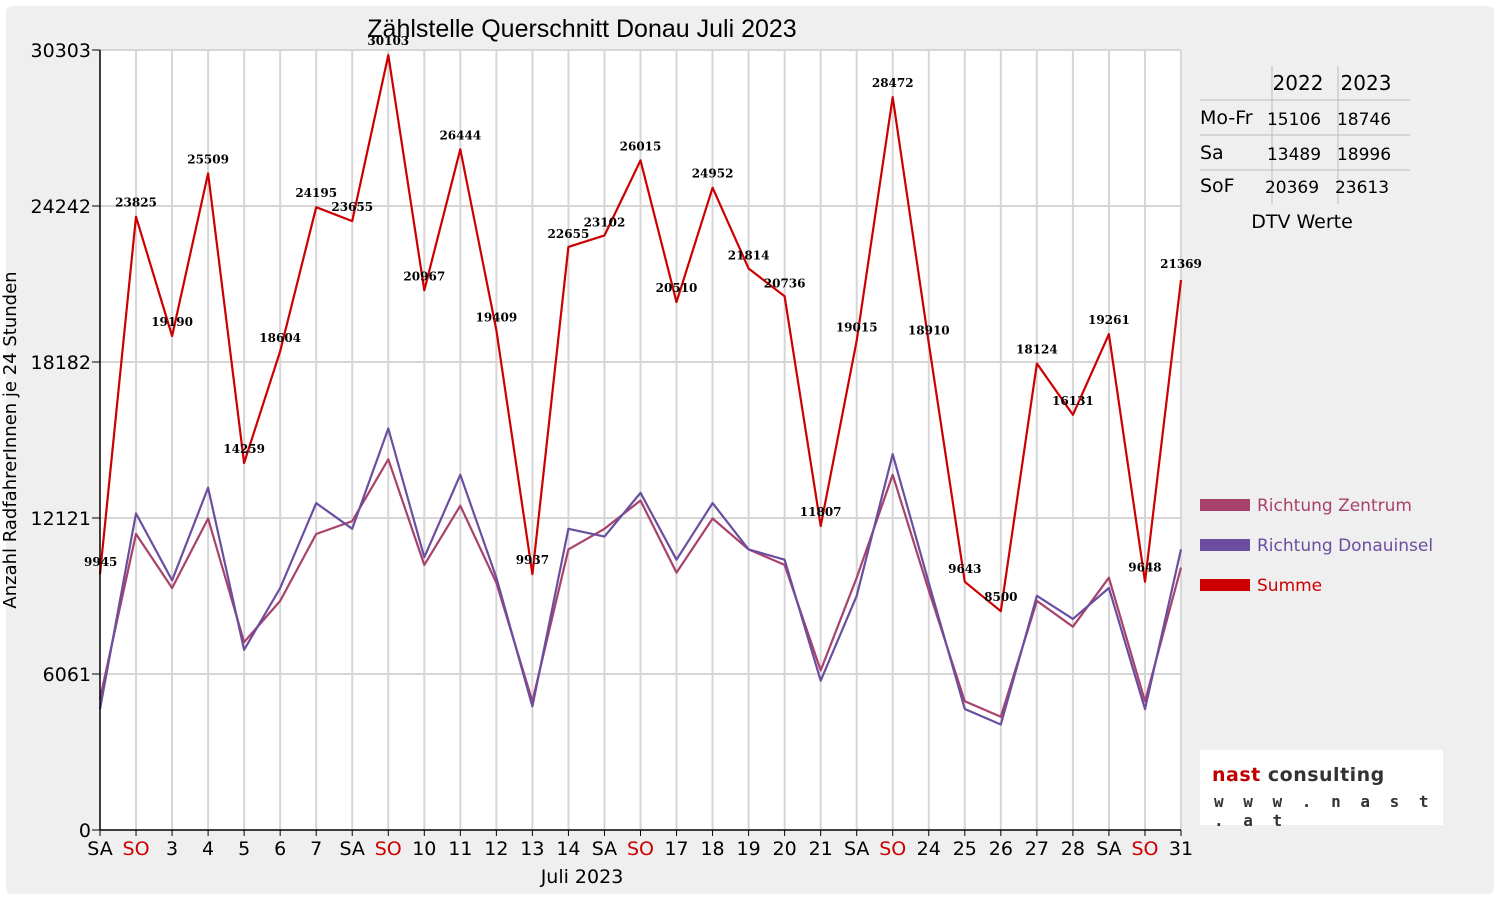  Describe the element at coordinates (965, 849) in the screenshot. I see `x-tick-label: 25` at that location.